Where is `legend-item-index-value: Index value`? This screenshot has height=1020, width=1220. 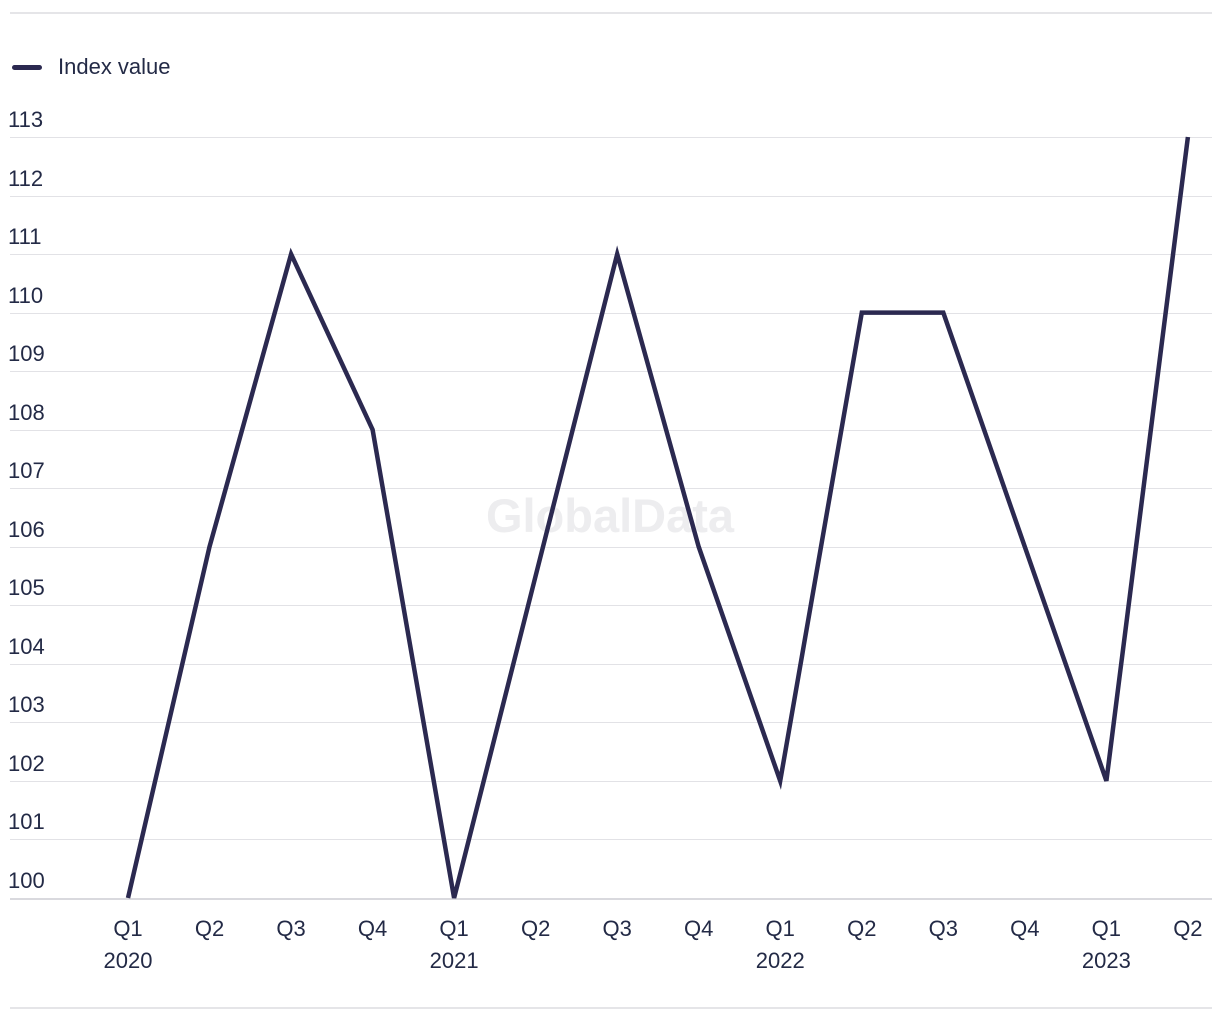
legend-item-index-value: Index value is located at coordinates (91, 67).